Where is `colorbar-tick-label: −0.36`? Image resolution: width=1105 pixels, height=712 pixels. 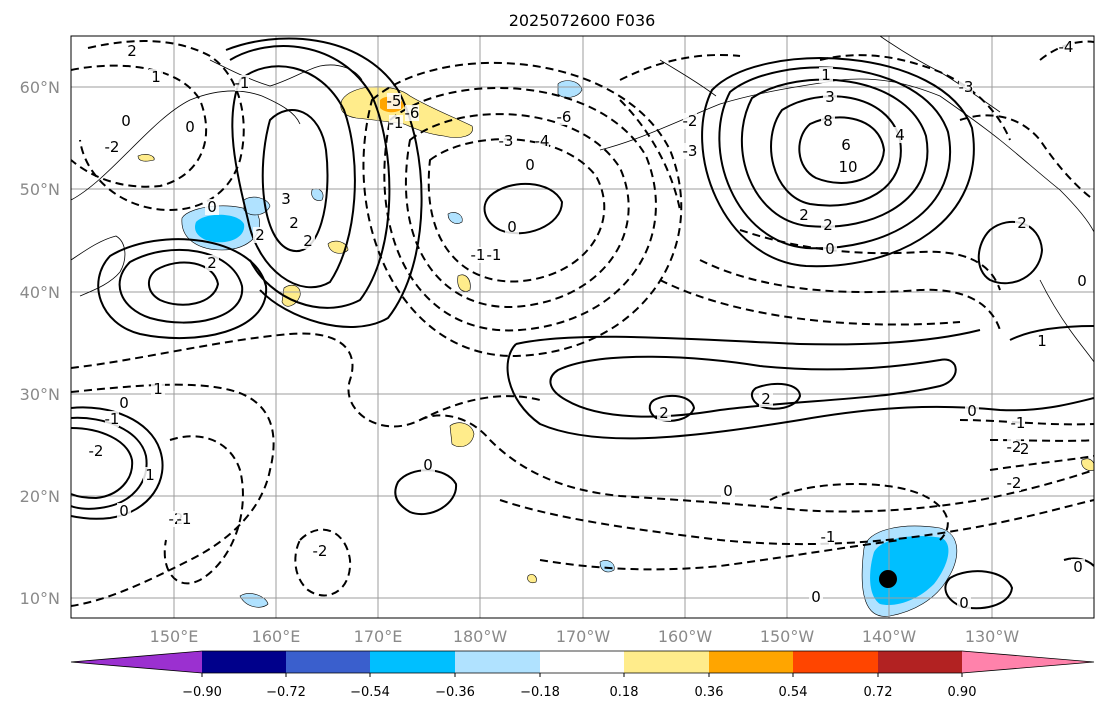
colorbar-tick-label: −0.36 is located at coordinates (455, 692).